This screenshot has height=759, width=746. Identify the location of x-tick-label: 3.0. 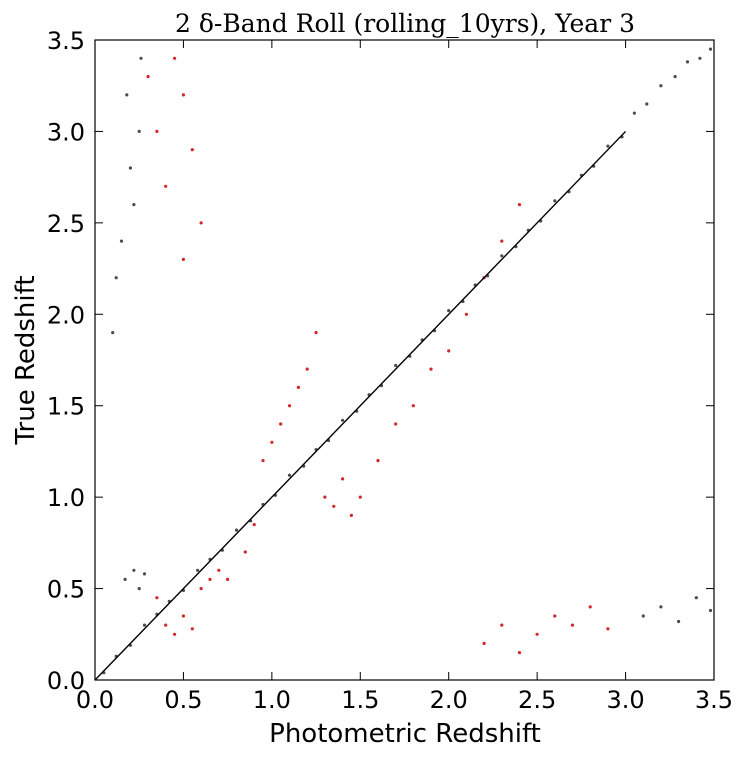
(625, 700).